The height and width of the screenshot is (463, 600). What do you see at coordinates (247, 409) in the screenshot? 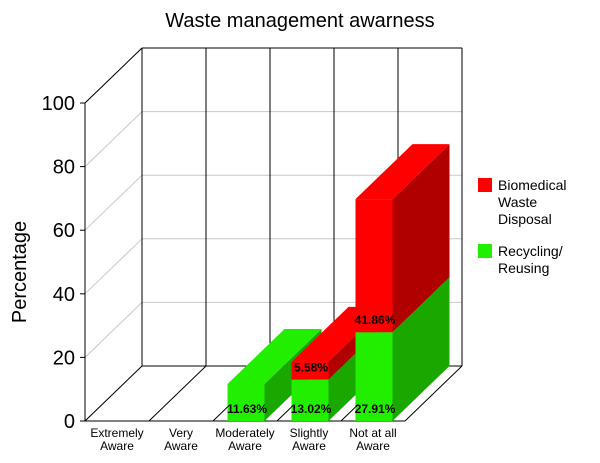
I see `data-label: 11.63%` at bounding box center [247, 409].